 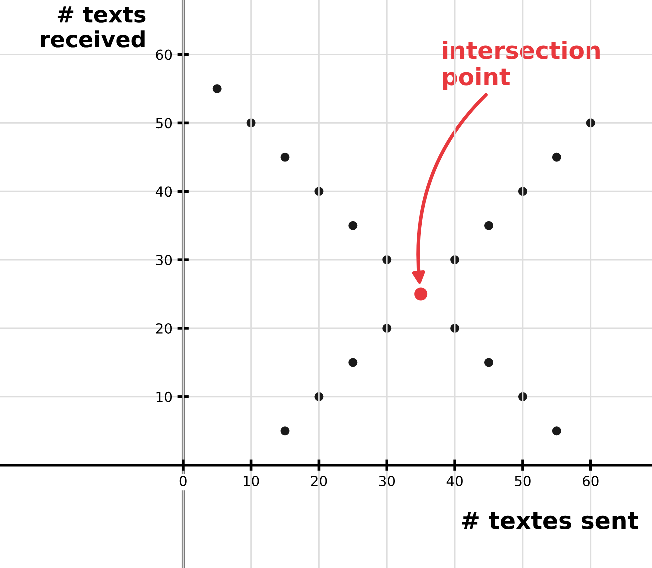 What do you see at coordinates (591, 481) in the screenshot?
I see `x-tick-label: 60` at bounding box center [591, 481].